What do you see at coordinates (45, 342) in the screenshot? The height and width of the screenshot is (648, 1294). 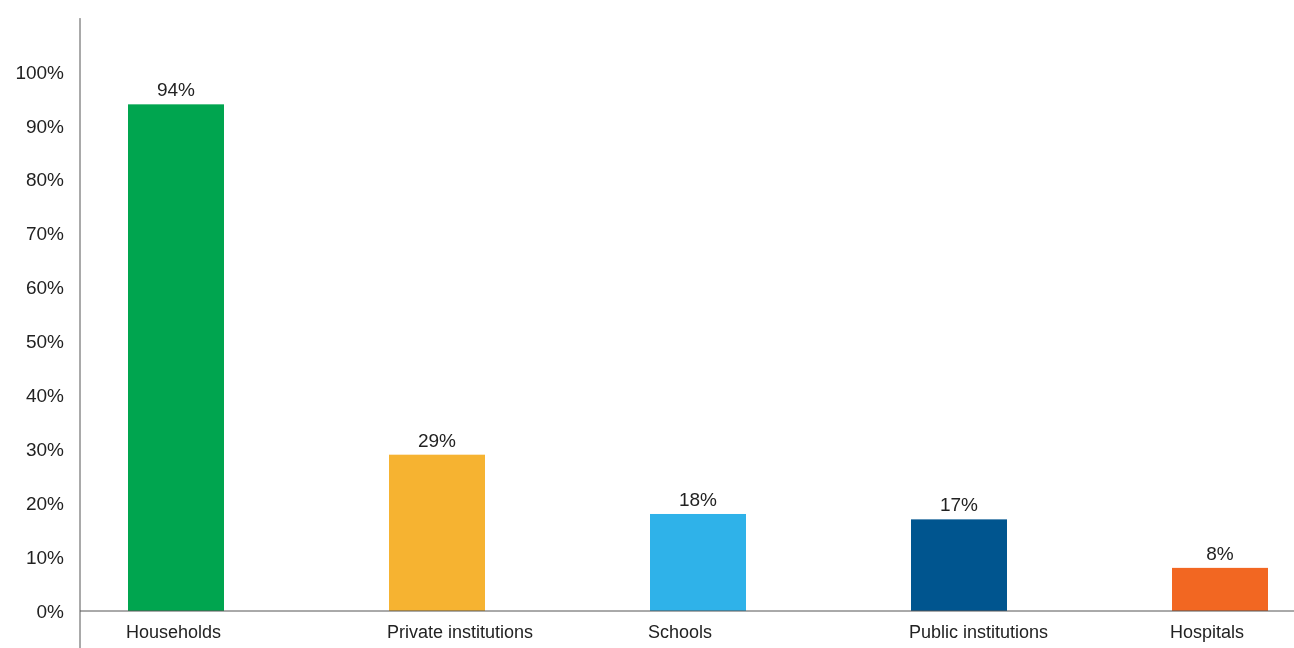 I see `y-tick-label: 50%` at bounding box center [45, 342].